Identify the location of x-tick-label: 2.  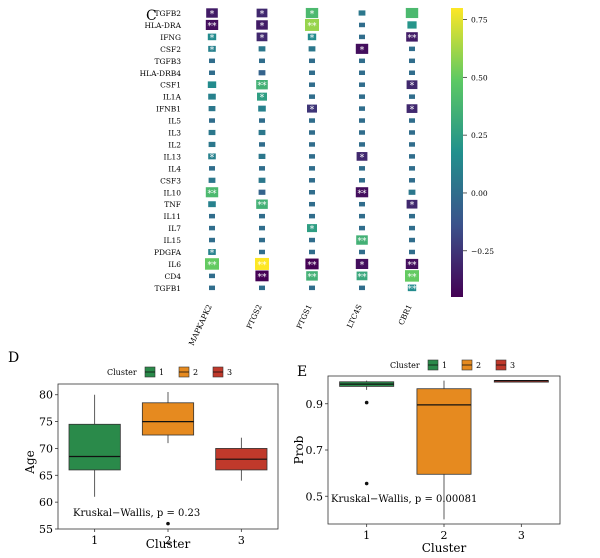
(444, 535).